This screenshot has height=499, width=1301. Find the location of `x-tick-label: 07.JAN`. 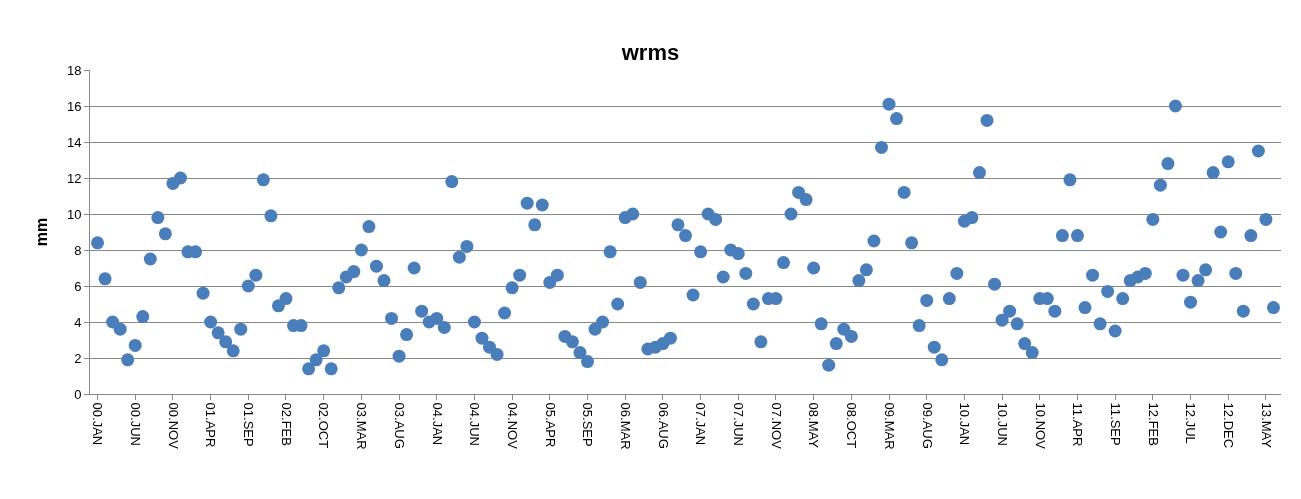

x-tick-label: 07.JAN is located at coordinates (701, 424).